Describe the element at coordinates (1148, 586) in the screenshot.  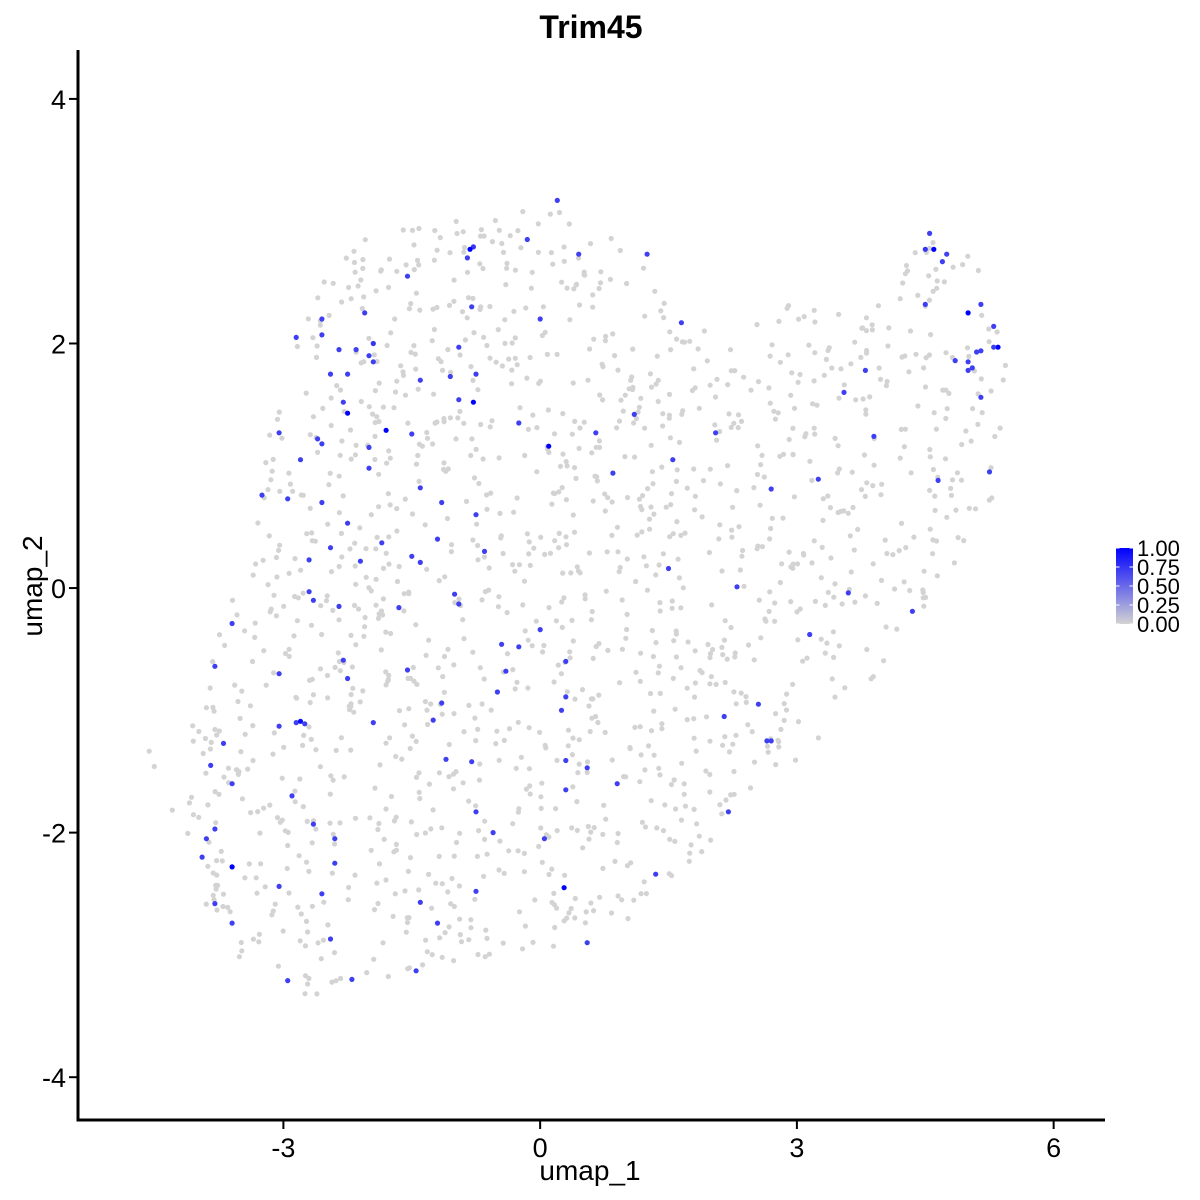
I see `colorbar-ticks: 0.000.250.500.751.00` at that location.